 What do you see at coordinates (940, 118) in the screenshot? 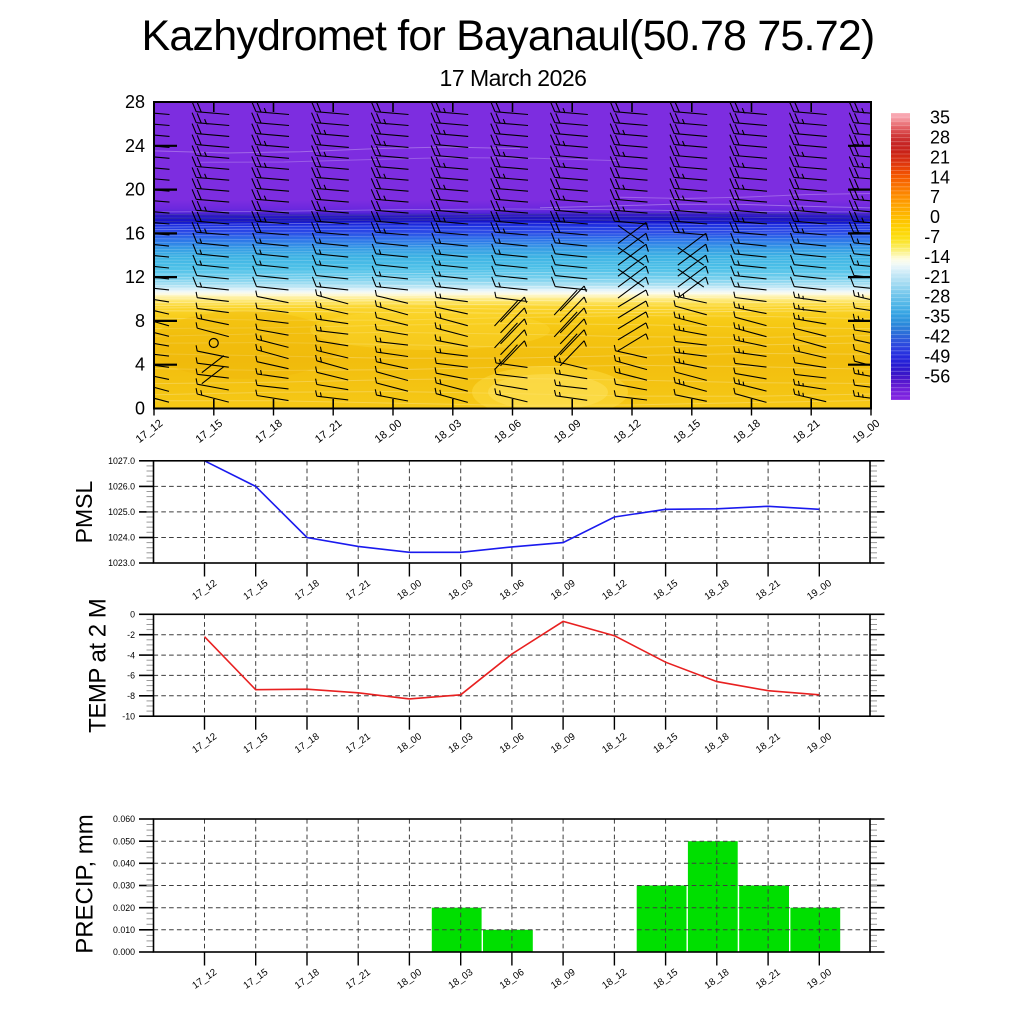
I see `svg-text: 35` at bounding box center [940, 118].